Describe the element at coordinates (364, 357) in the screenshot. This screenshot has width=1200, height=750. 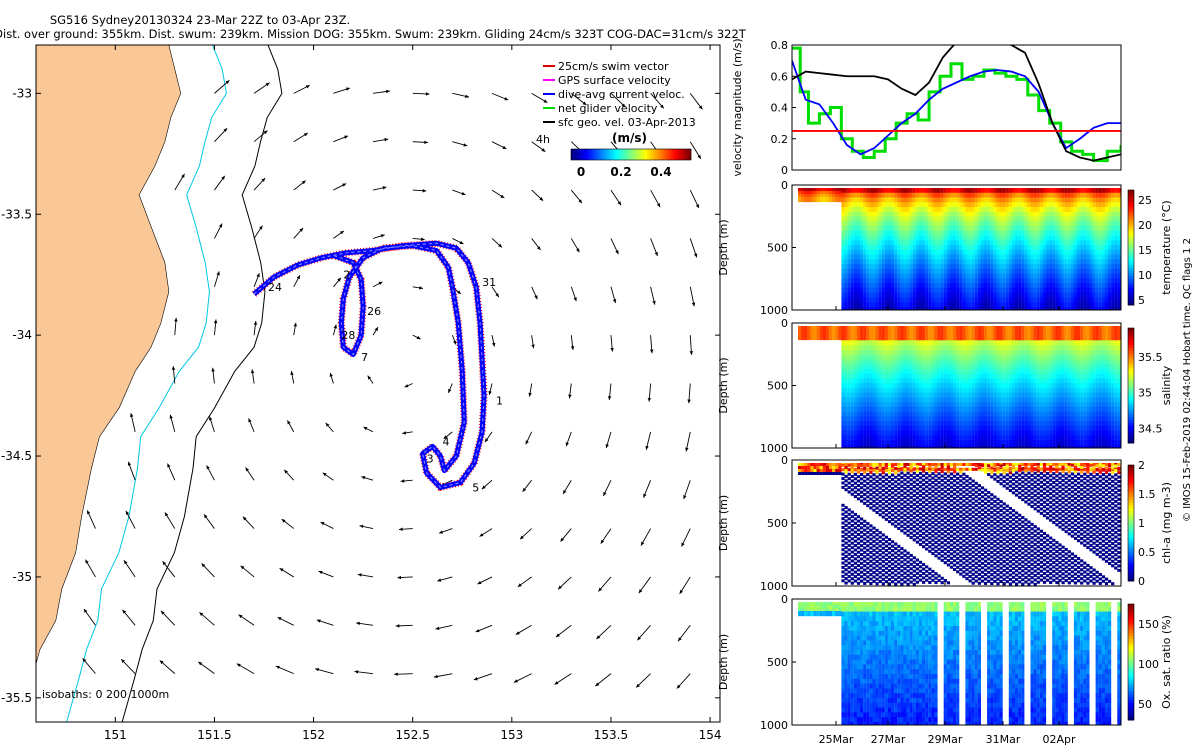
I see `day-label: 7` at that location.